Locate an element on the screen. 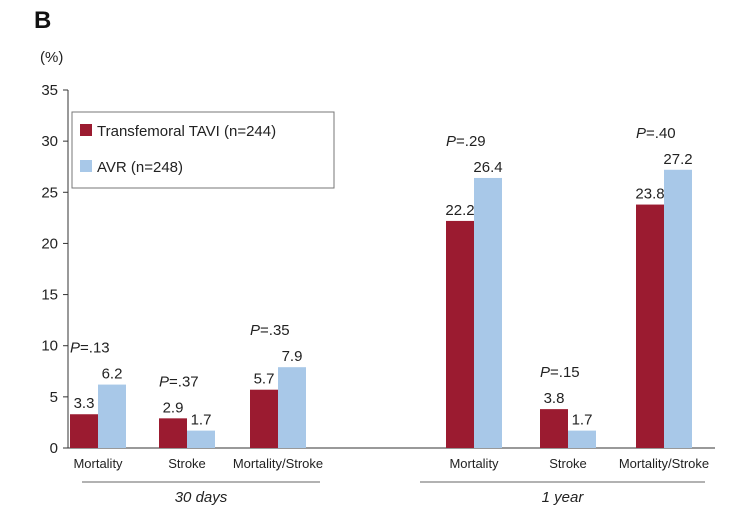  data-label: 23.8 is located at coordinates (649, 194).